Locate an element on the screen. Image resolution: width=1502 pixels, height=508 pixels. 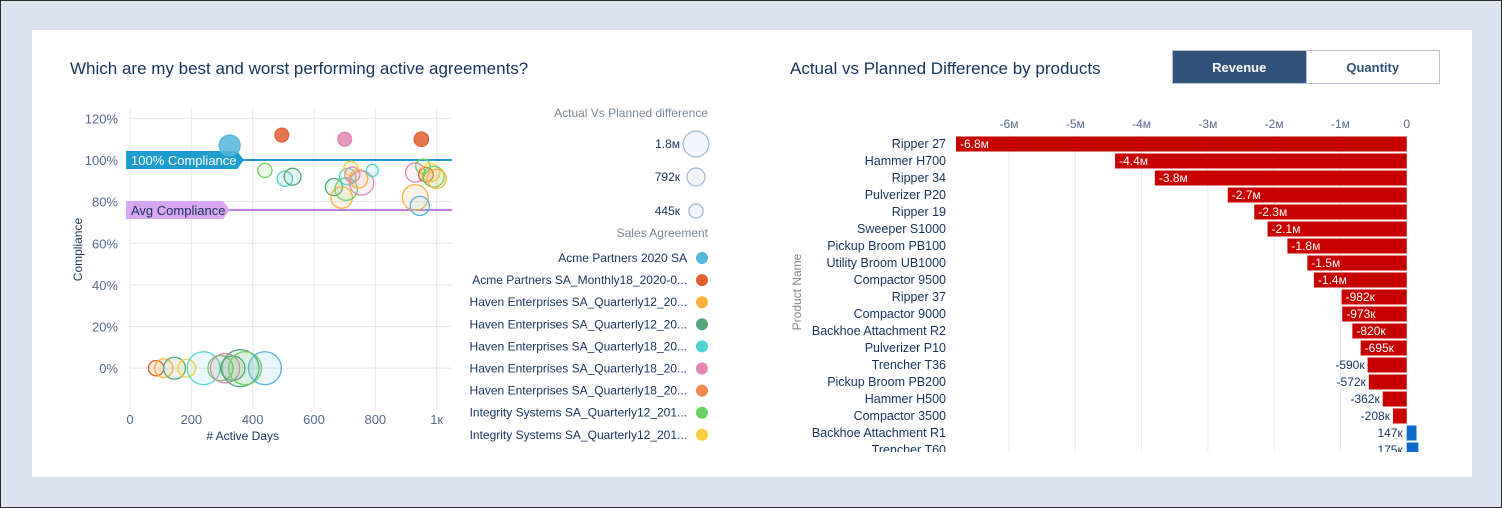
x-tick-label: -1м is located at coordinates (1340, 124).